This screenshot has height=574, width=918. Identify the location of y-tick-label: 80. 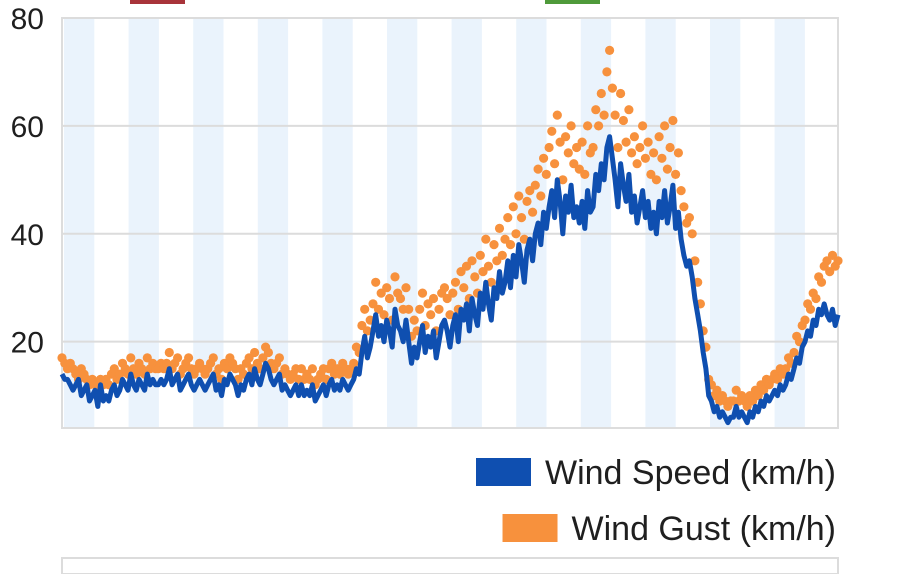
(27, 19).